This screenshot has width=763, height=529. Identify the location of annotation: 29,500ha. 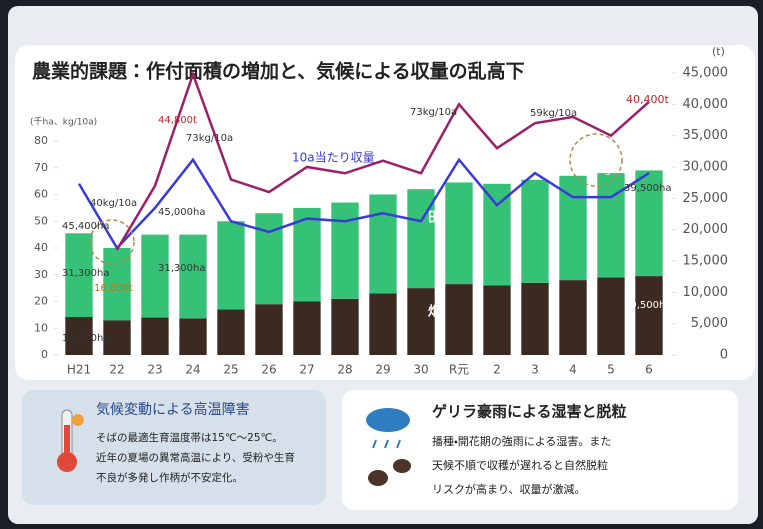
(647, 305).